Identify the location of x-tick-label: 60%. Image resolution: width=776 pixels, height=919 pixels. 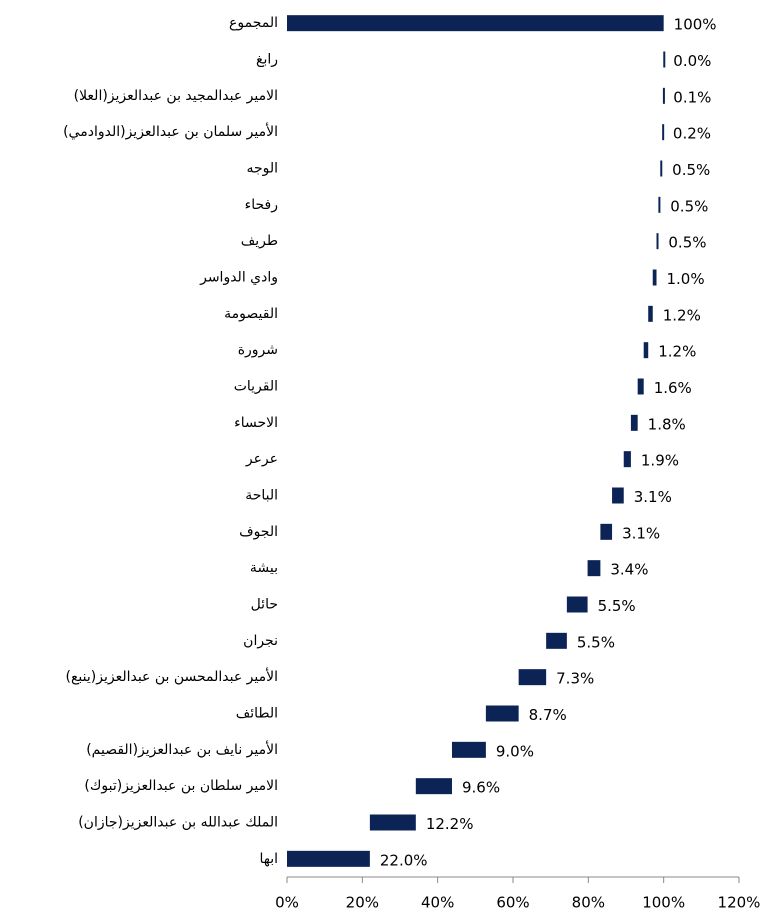
(512, 903).